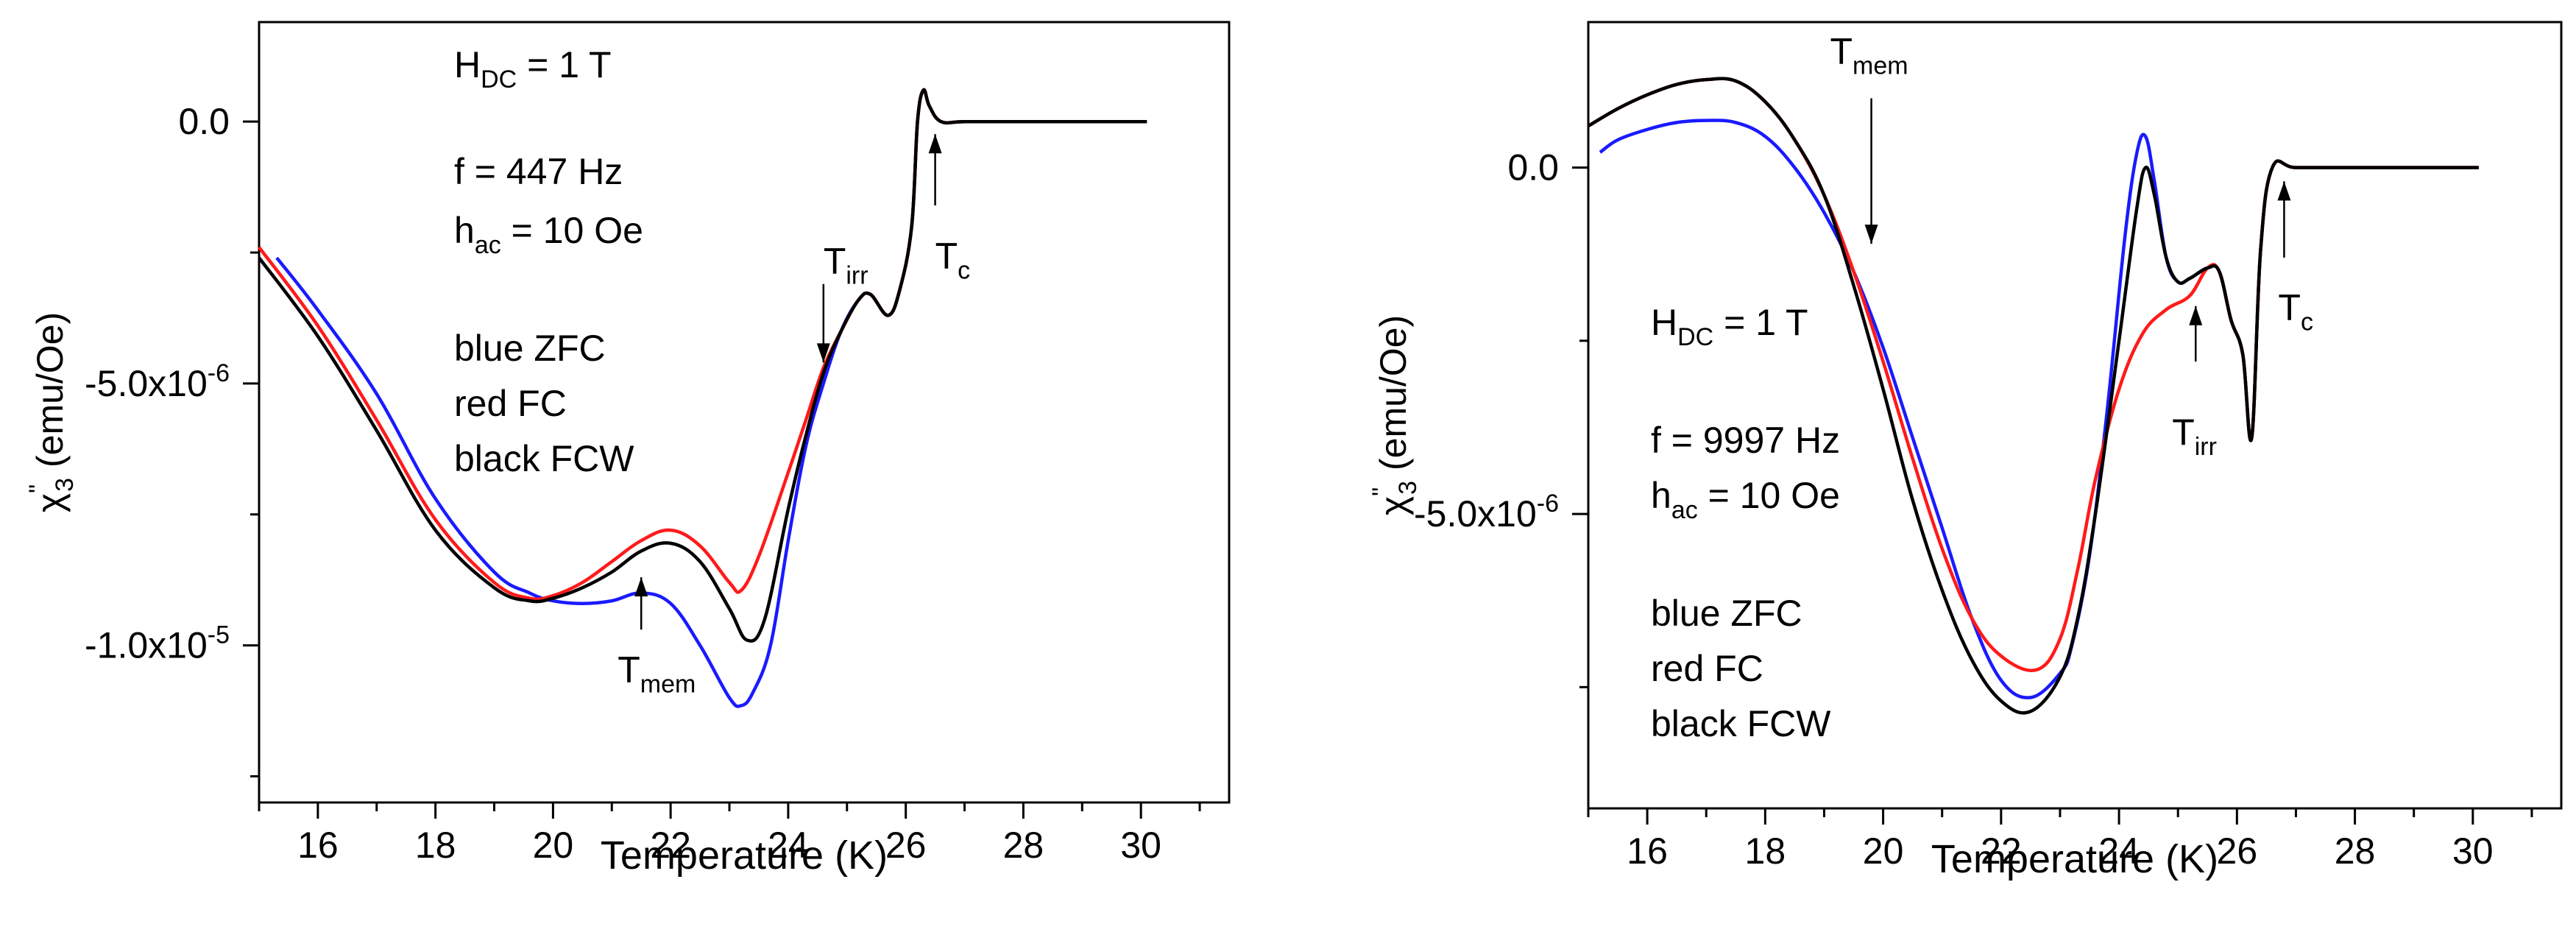  I want to click on frequency-label: f = 447 Hz, so click(538, 172).